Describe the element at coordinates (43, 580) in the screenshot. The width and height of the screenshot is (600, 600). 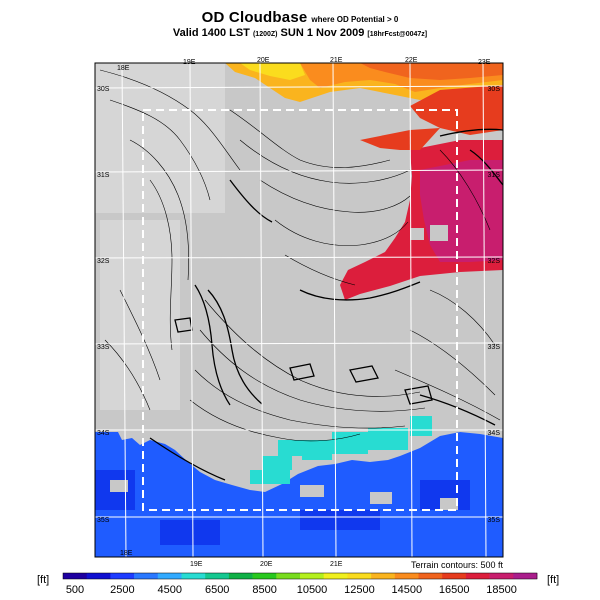
I see `colorbar-unit-left: [ft]` at that location.